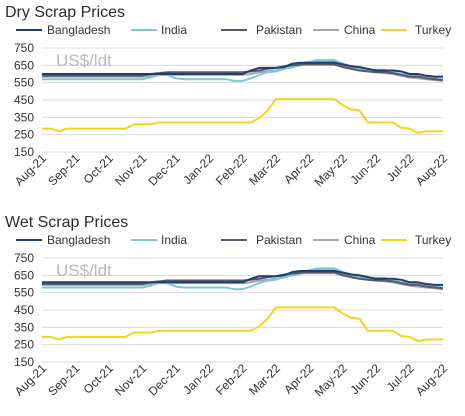  I want to click on chart-title: Wet Scrap Prices, so click(66, 222).